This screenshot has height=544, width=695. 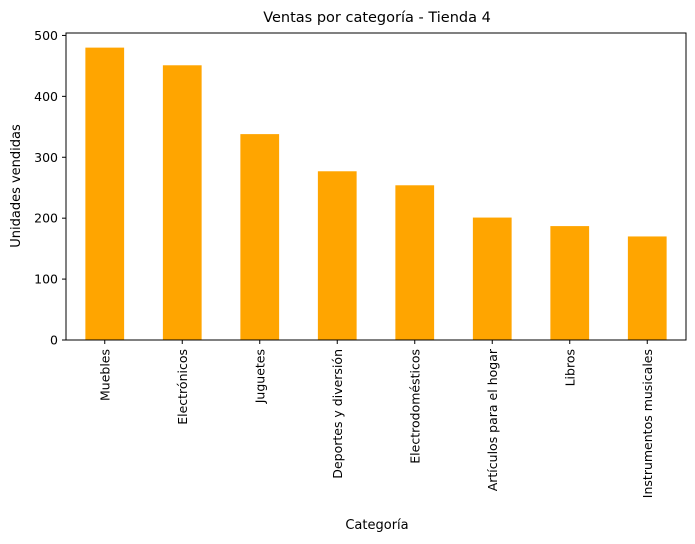 I want to click on y-tick-label: 300, so click(x=46, y=157).